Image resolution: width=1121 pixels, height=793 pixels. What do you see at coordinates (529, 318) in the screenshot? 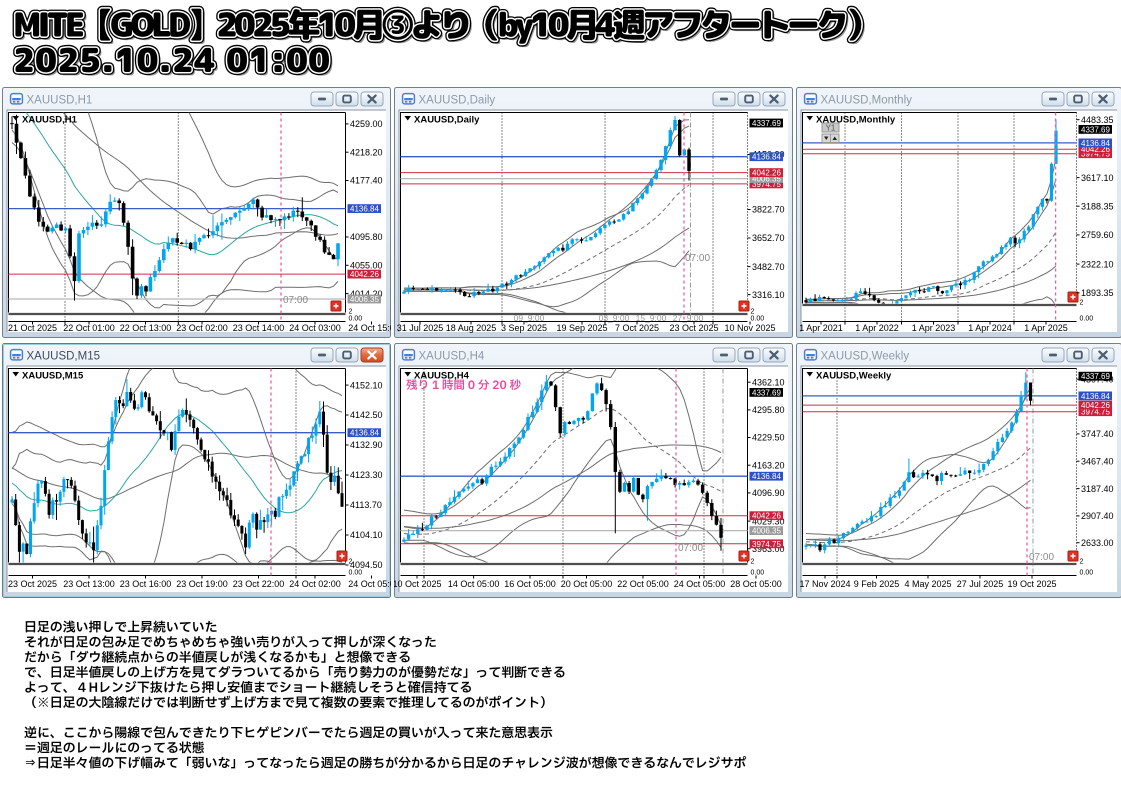
I see `svg-text: 09_9:00` at bounding box center [529, 318].